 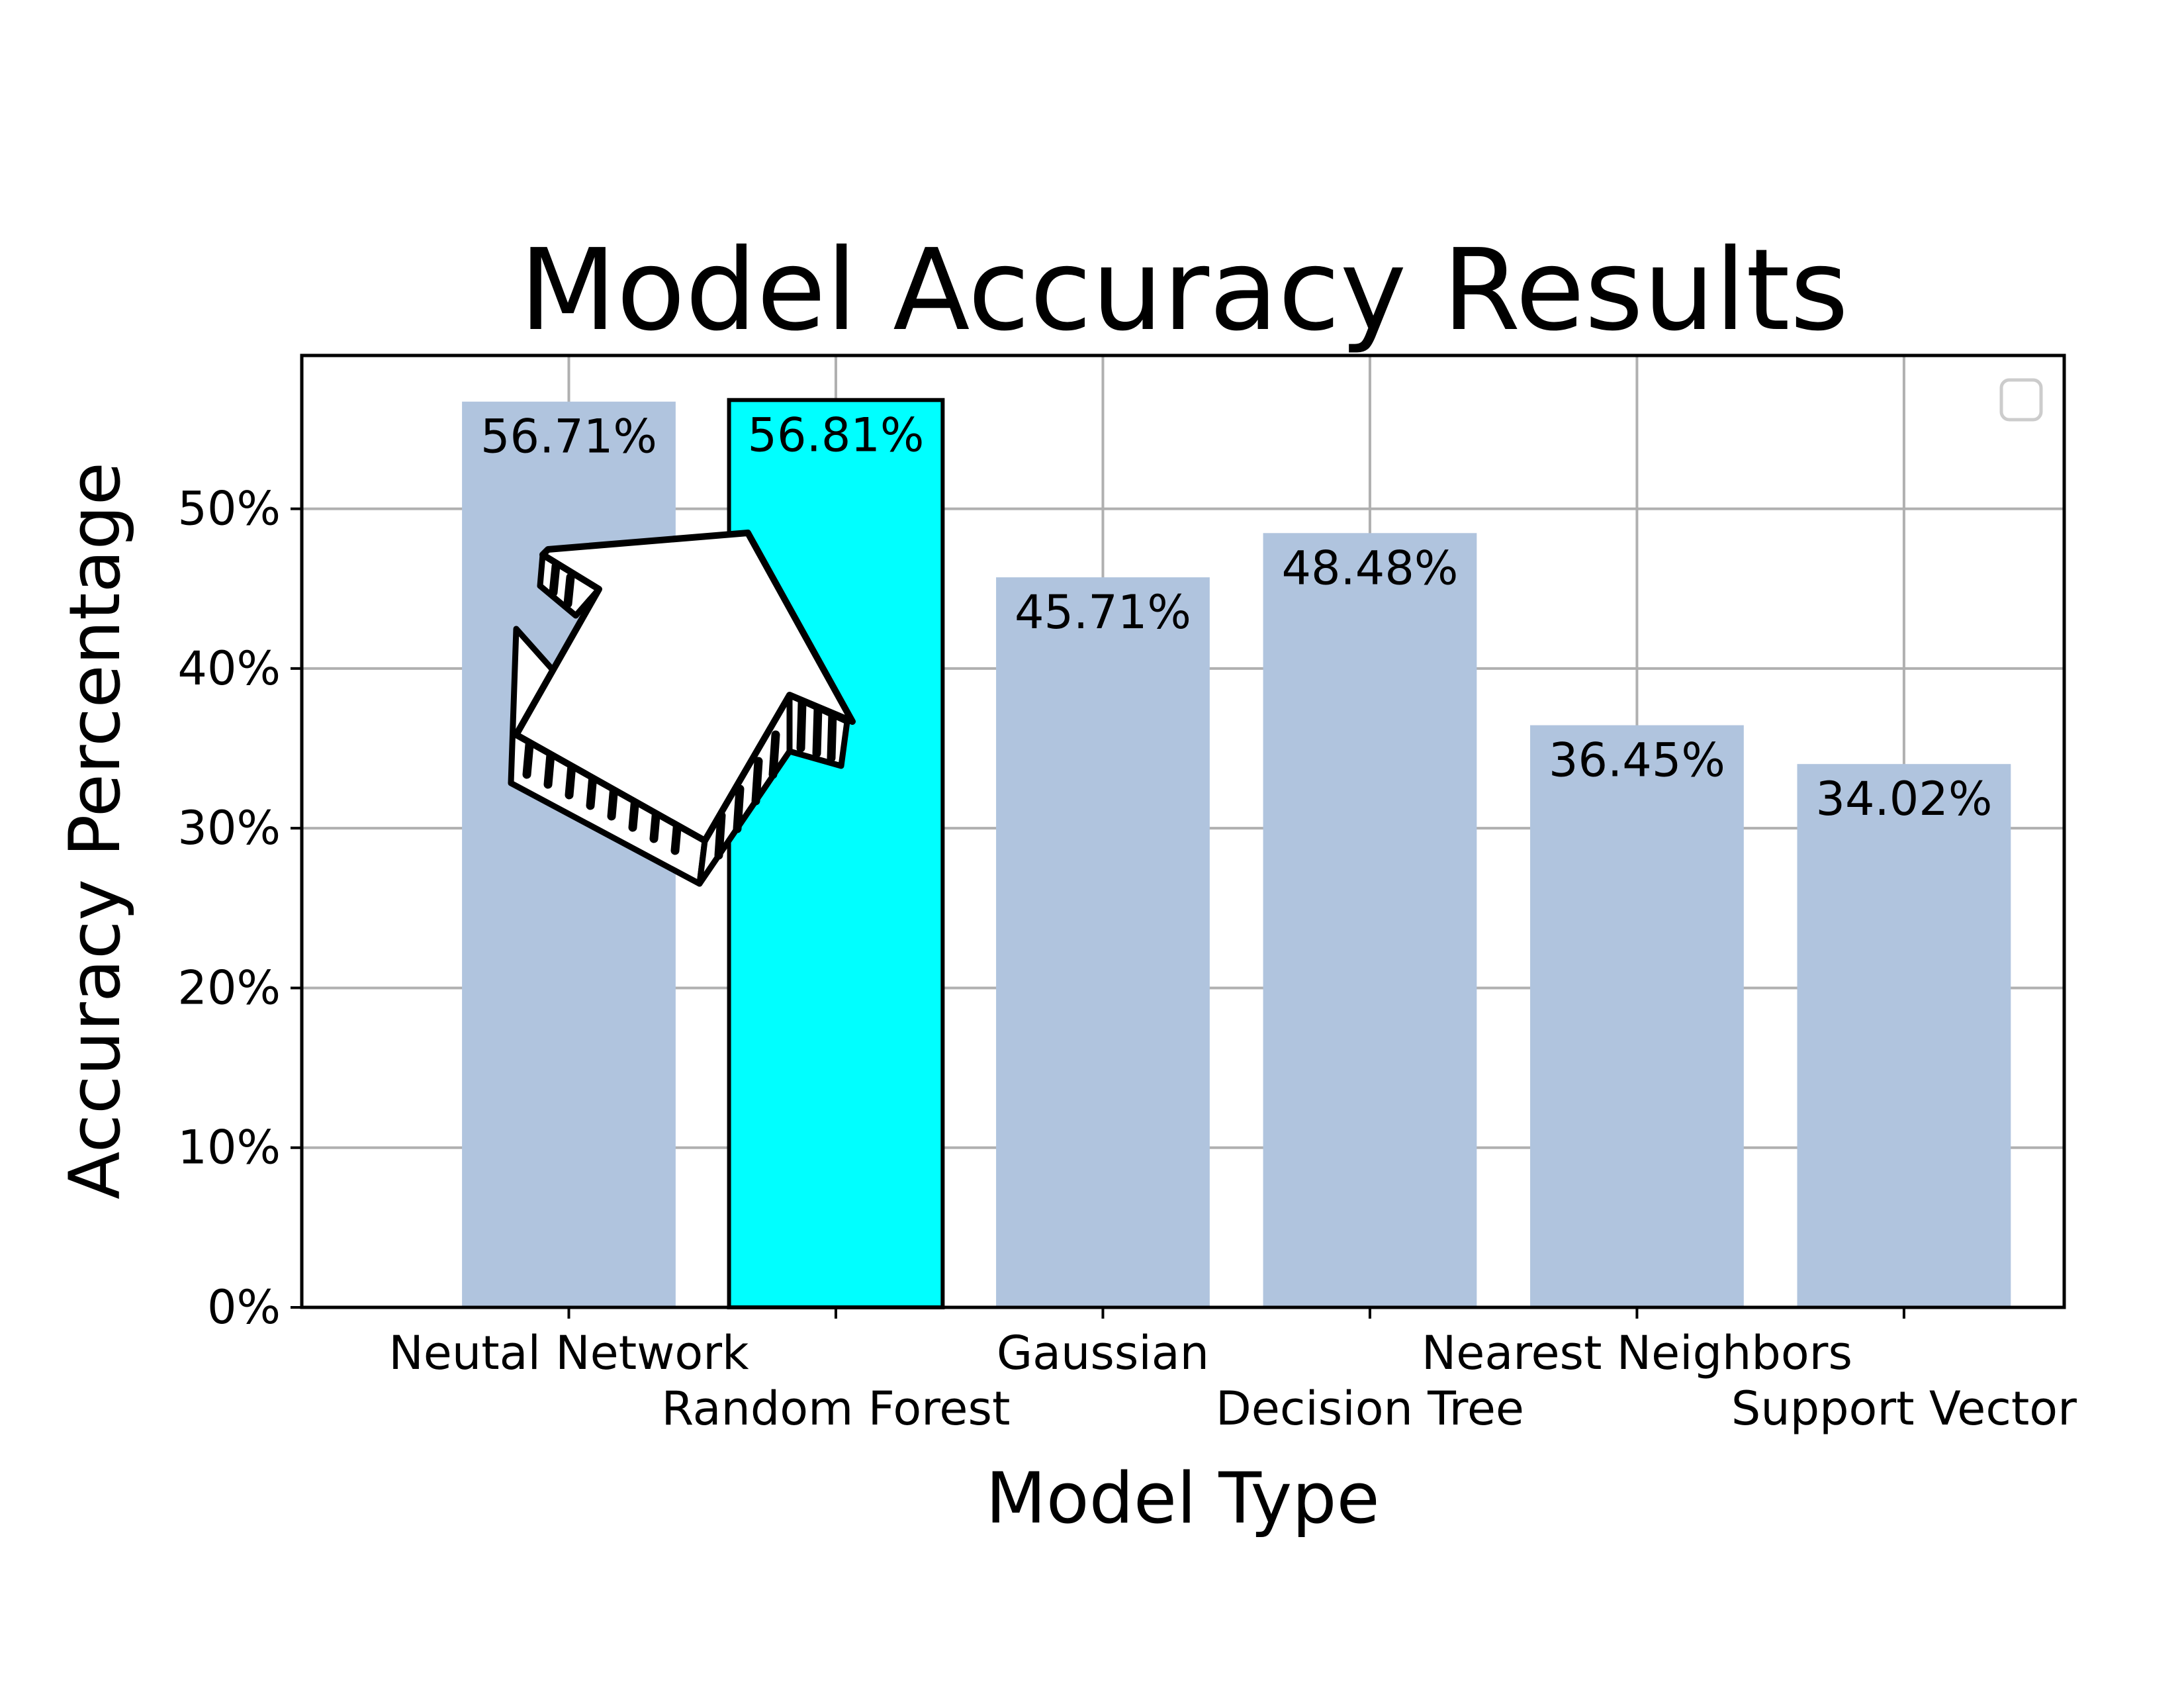 I want to click on bar-value-label: 56.81%, so click(x=836, y=435).